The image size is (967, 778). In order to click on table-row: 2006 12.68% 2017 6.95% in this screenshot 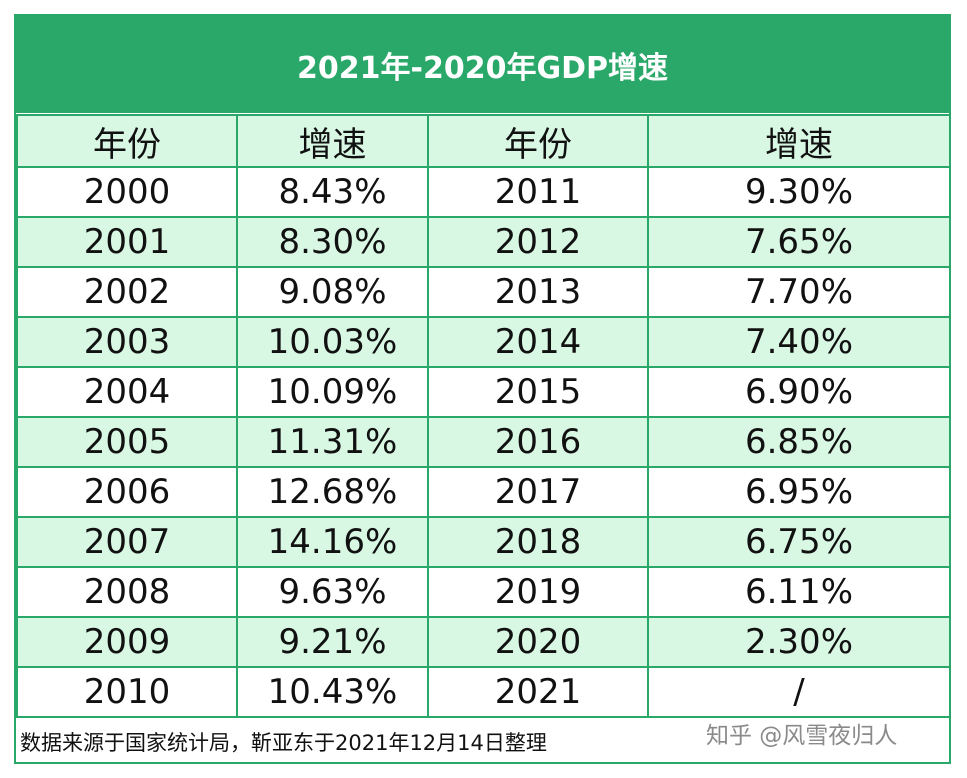, I will do `click(483, 492)`.